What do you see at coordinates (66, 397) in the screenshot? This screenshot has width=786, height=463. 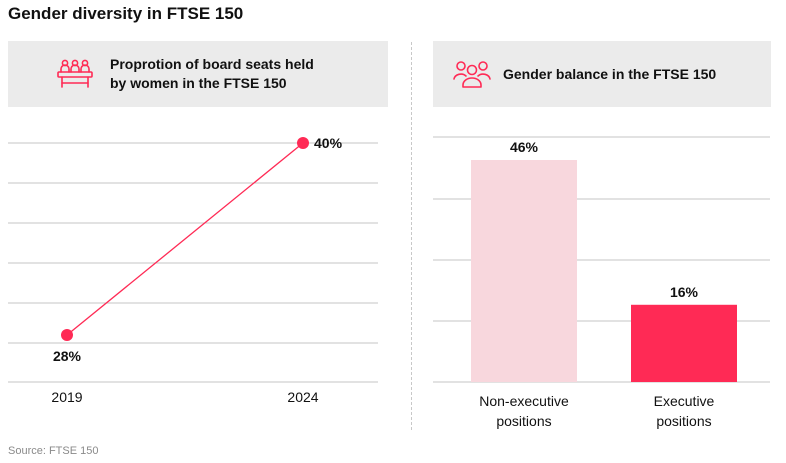 I see `x-tick-label: 2019` at bounding box center [66, 397].